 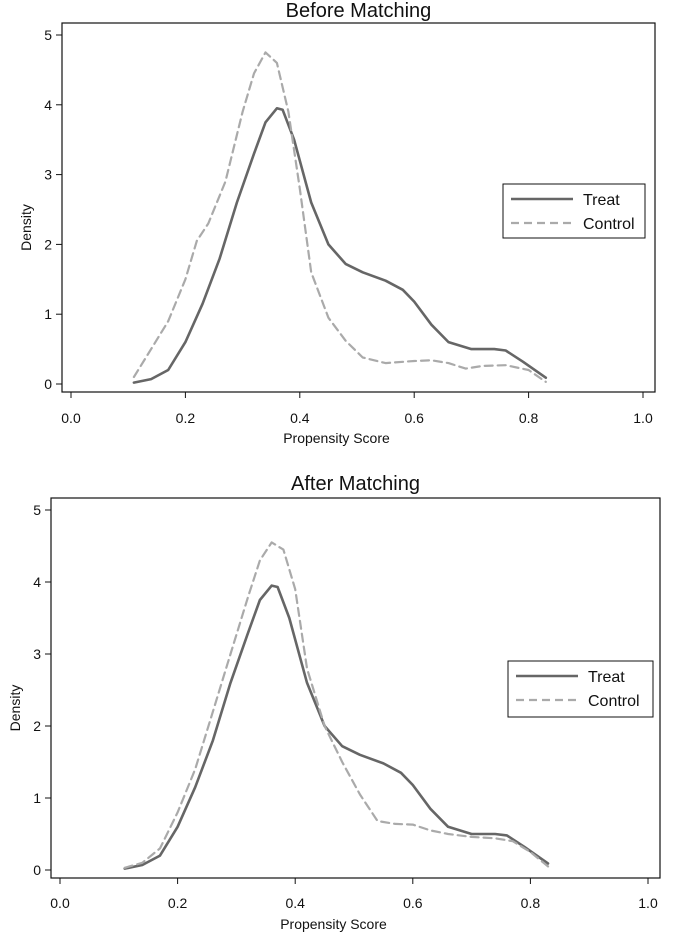 What do you see at coordinates (359, 11) in the screenshot?
I see `chart-title: Before Matching` at bounding box center [359, 11].